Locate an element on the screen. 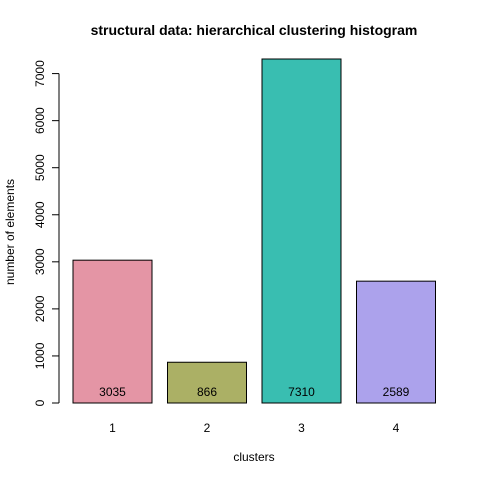 The image size is (480, 485). x-tick-label: 3 is located at coordinates (301, 428).